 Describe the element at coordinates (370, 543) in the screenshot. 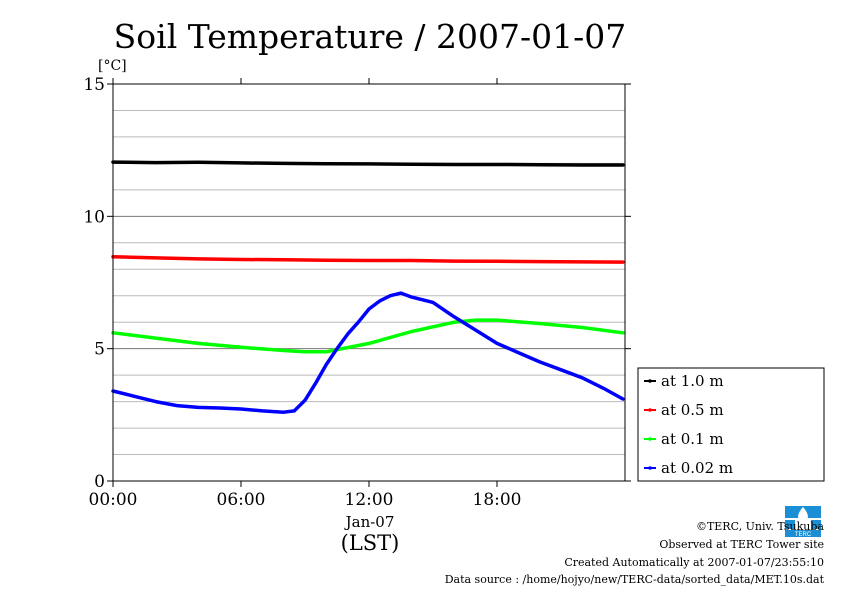

I see `x-axis-title: (LST)` at that location.